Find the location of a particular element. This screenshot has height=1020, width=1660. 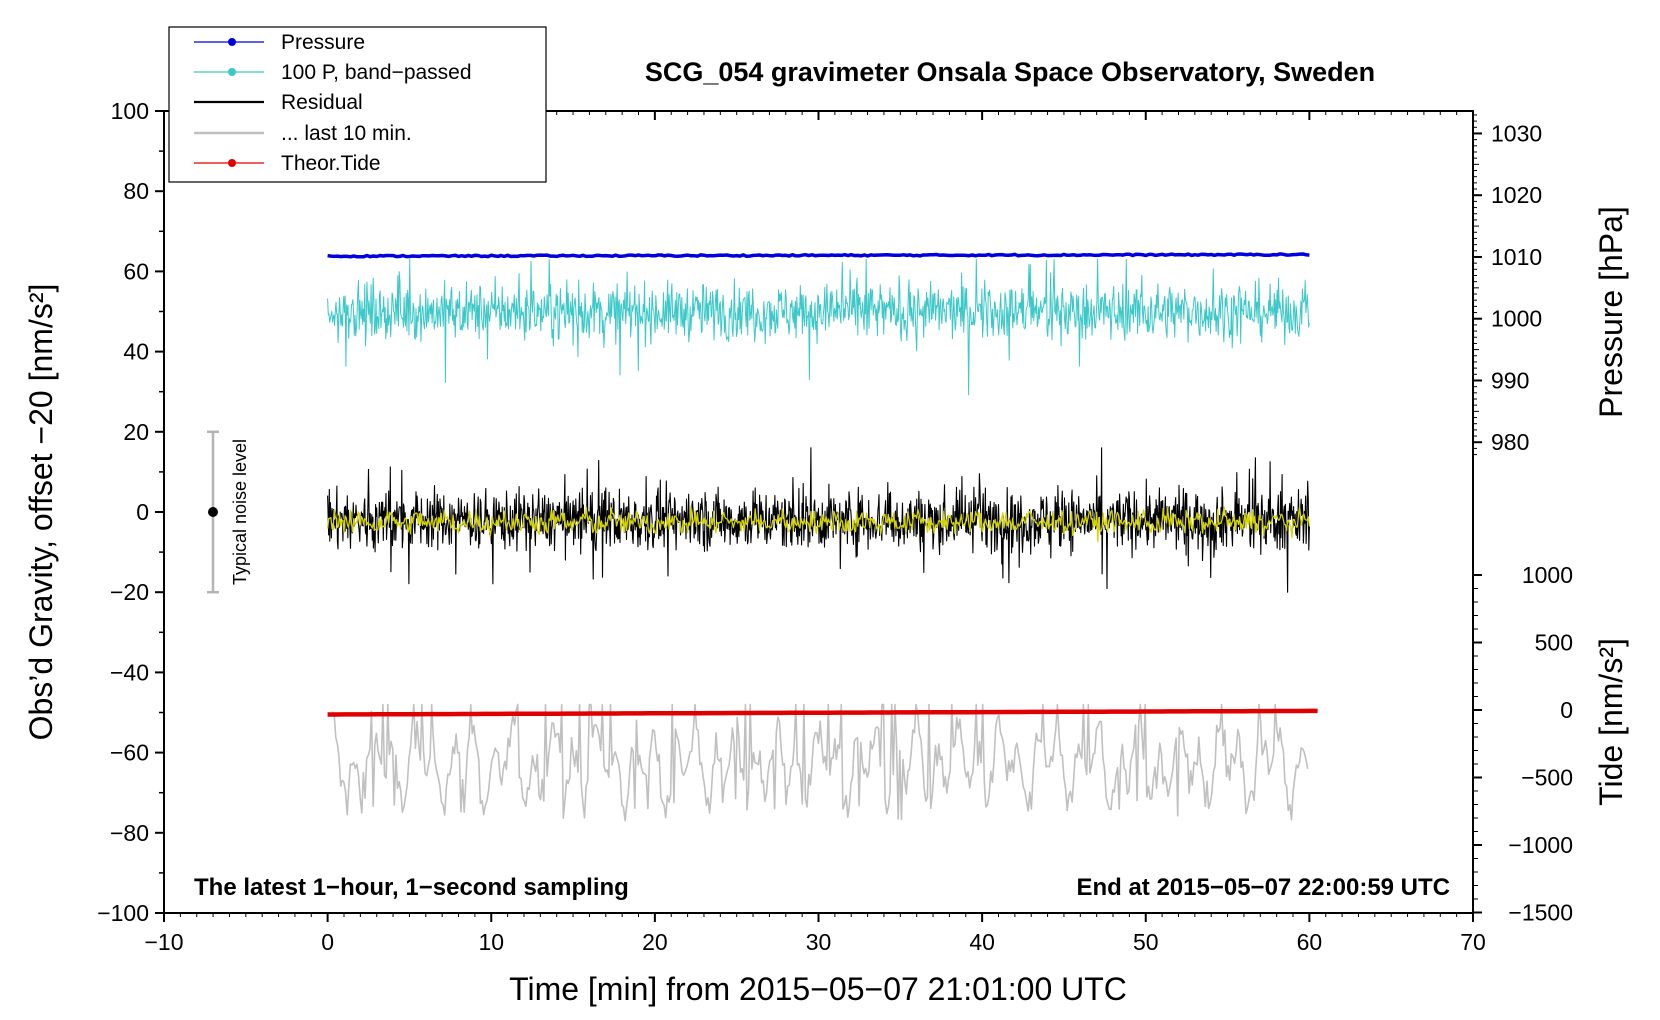

pressure-tick-label: 990 is located at coordinates (1510, 380).